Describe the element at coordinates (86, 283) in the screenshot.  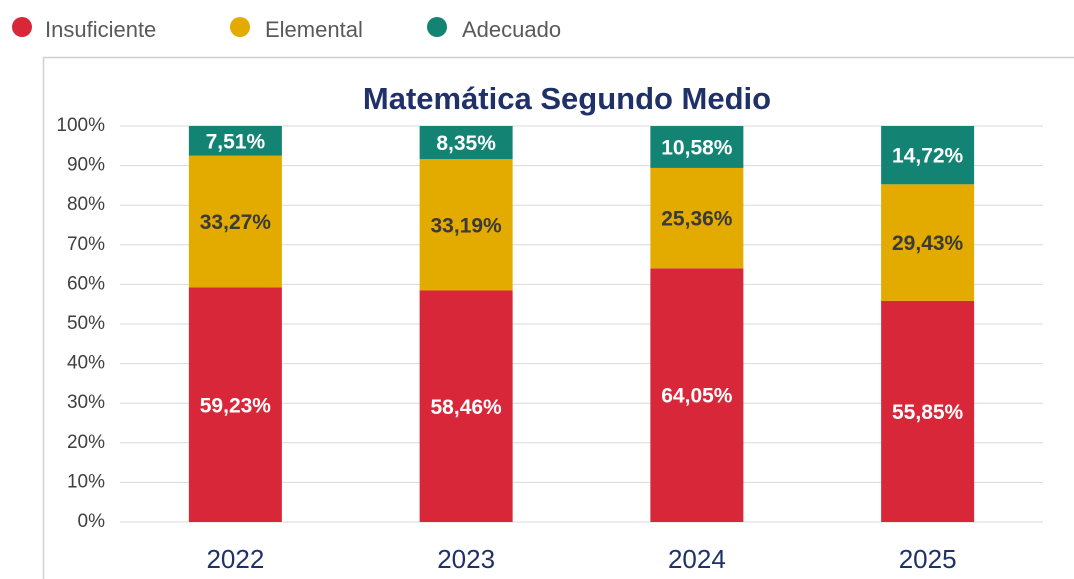
I see `y-tick-label: 60%` at that location.